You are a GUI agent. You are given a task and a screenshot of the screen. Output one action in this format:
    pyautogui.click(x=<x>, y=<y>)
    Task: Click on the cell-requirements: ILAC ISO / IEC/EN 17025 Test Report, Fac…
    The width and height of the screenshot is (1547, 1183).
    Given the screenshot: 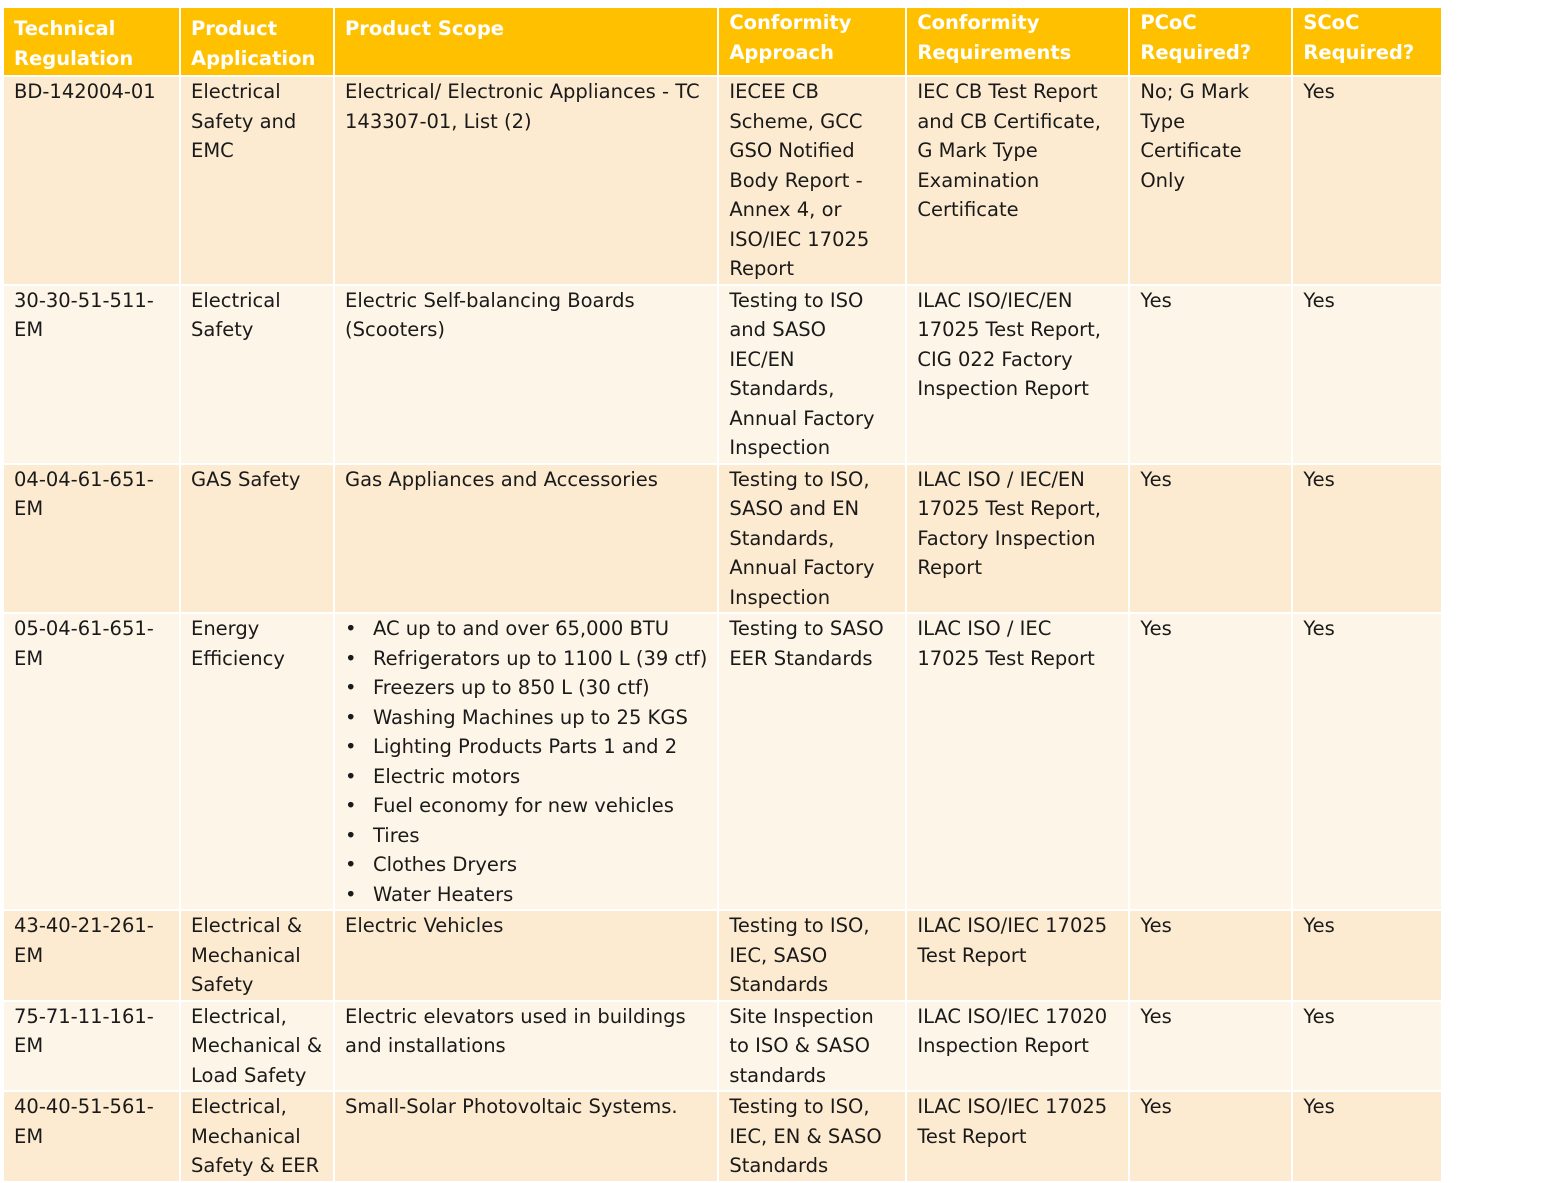 What is the action you would take?
    pyautogui.click(x=1018, y=538)
    